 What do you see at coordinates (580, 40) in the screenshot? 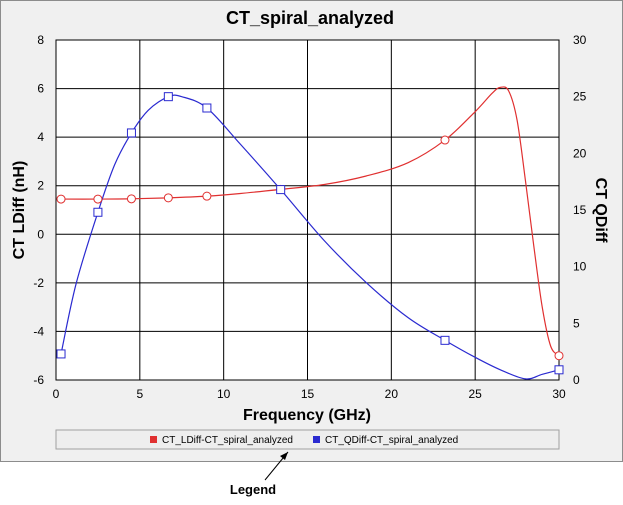
I see `y2-tick-label: 30` at bounding box center [580, 40].